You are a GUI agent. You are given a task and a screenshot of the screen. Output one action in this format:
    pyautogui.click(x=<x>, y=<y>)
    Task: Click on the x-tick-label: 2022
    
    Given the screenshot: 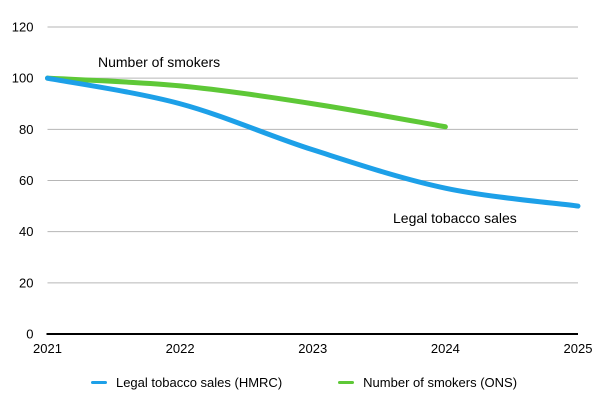 What is the action you would take?
    pyautogui.click(x=180, y=348)
    